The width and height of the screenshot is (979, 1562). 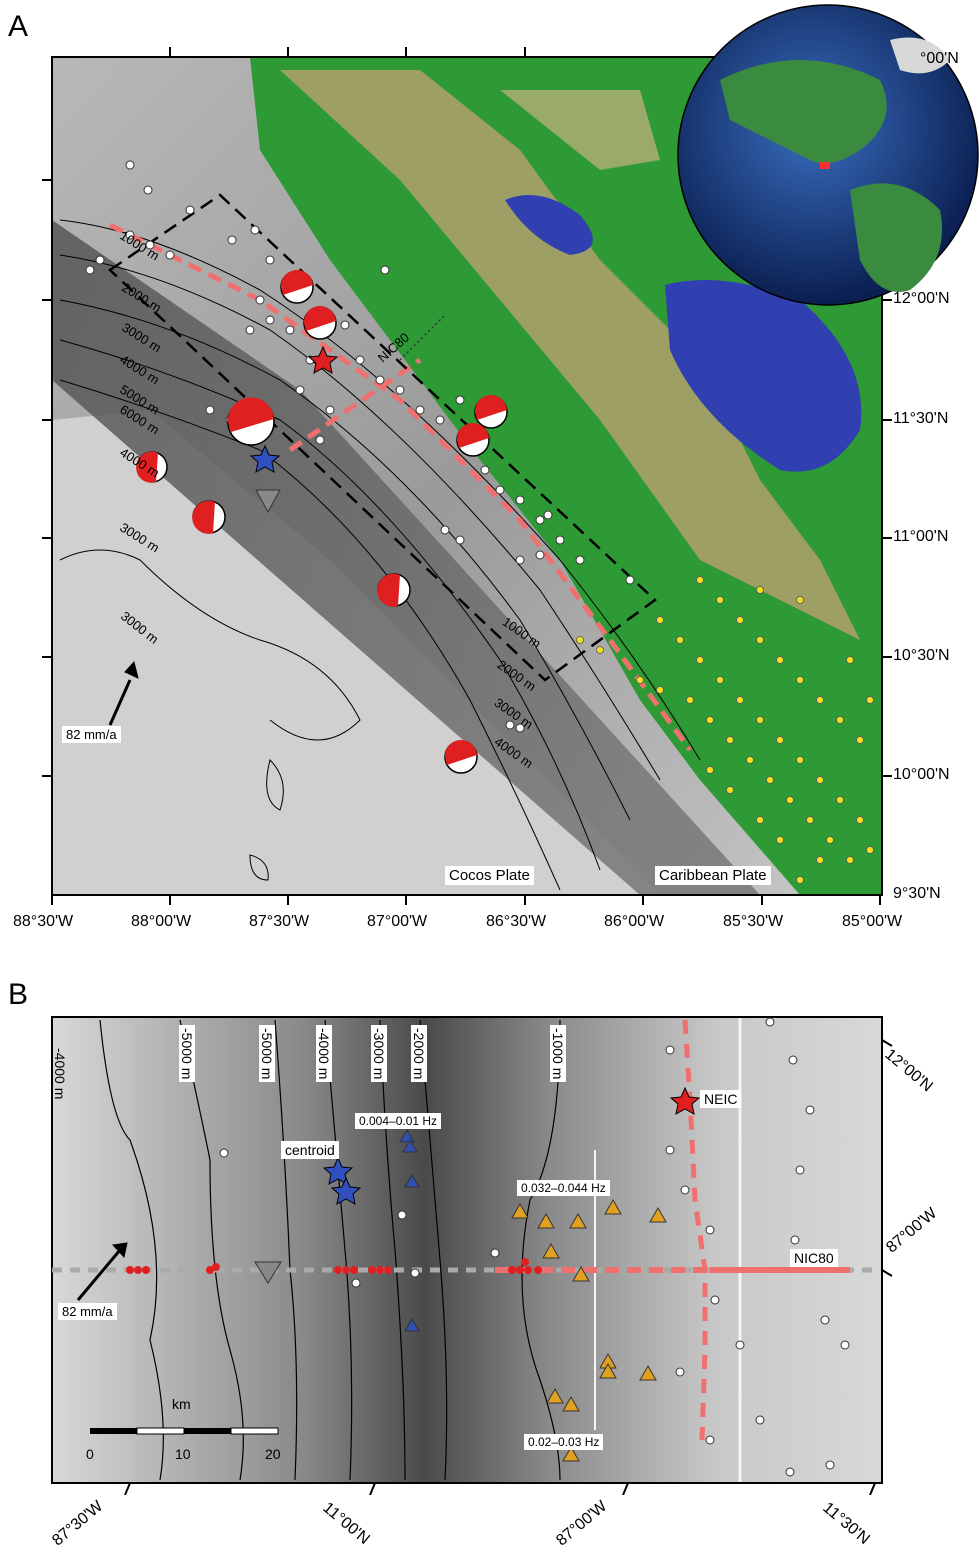 I want to click on bottom-label-87-30: 87°30'W, so click(x=78, y=1524).